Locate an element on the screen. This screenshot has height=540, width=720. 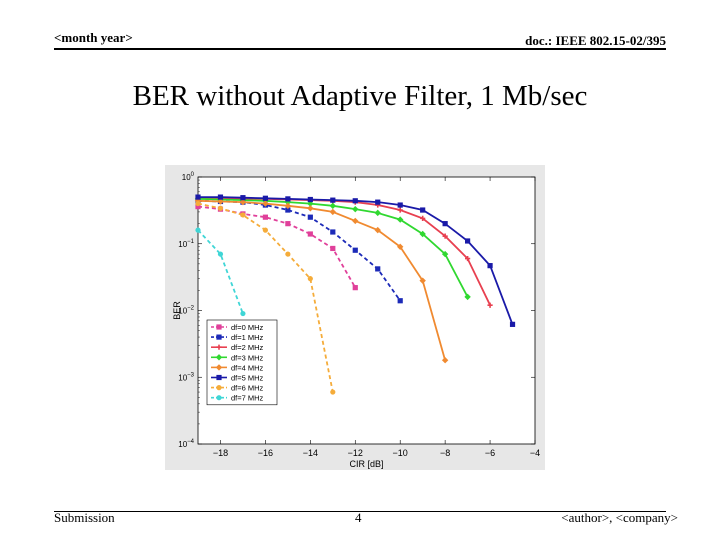
y-tick-label: 10⁻⁴ is located at coordinates (186, 444).